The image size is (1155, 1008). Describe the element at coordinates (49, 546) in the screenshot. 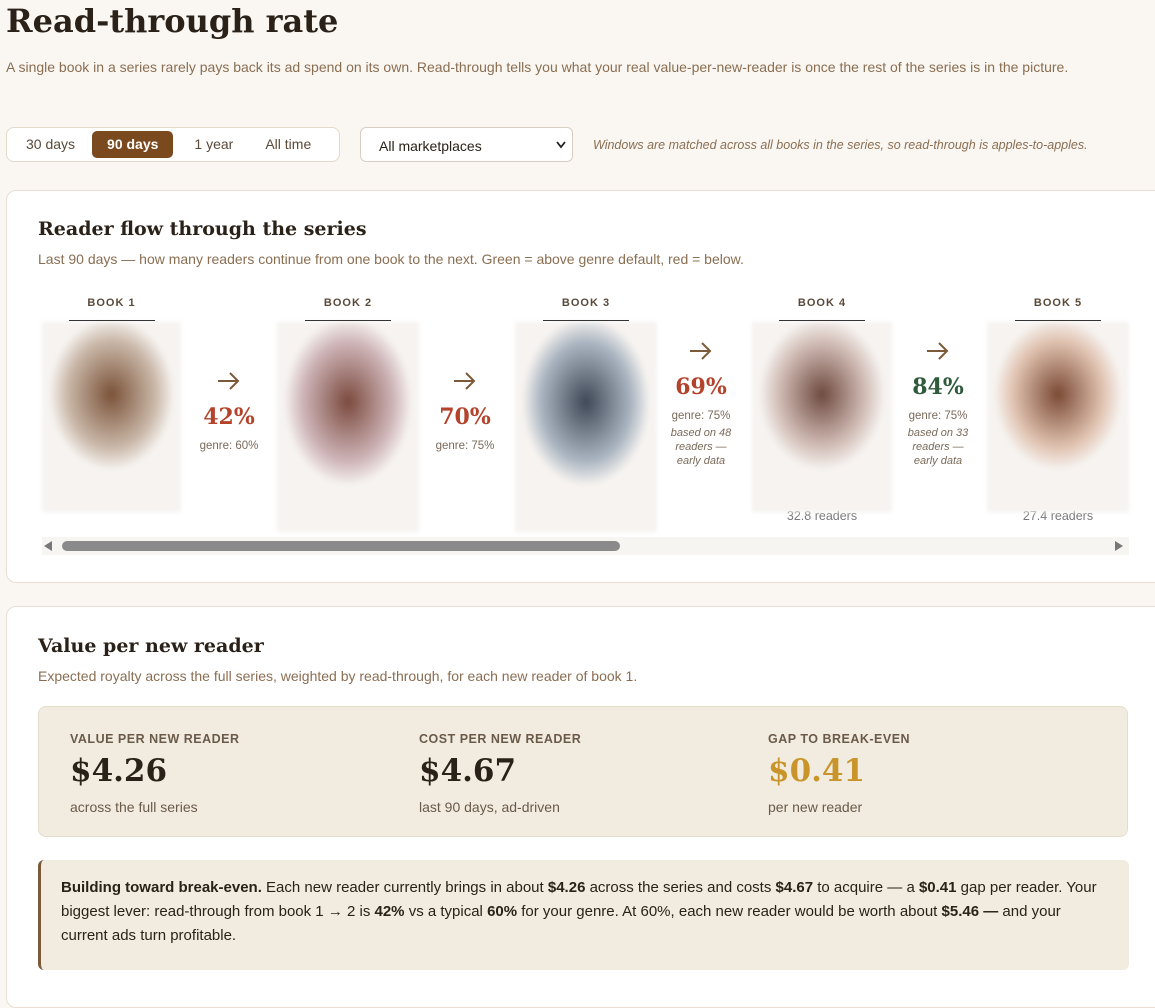

I see `scroll-left` at that location.